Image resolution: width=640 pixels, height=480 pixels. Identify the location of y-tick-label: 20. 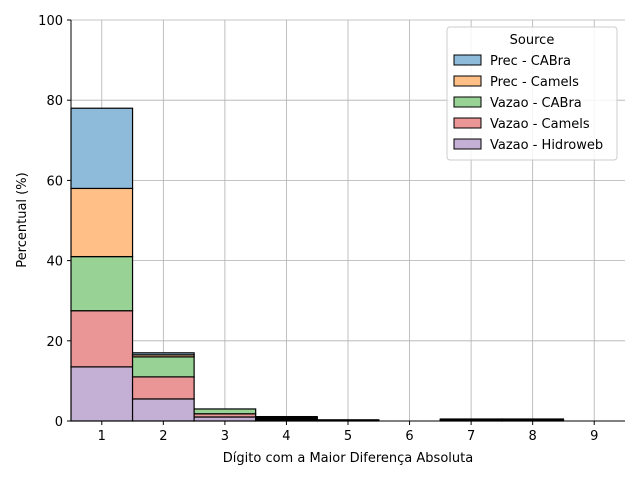
(54, 342).